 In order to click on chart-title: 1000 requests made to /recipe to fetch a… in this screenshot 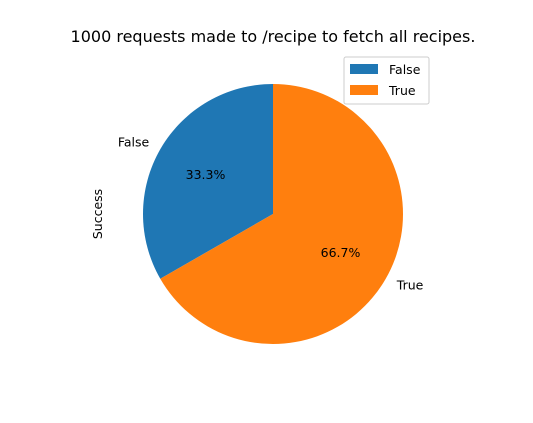, I will do `click(273, 36)`.